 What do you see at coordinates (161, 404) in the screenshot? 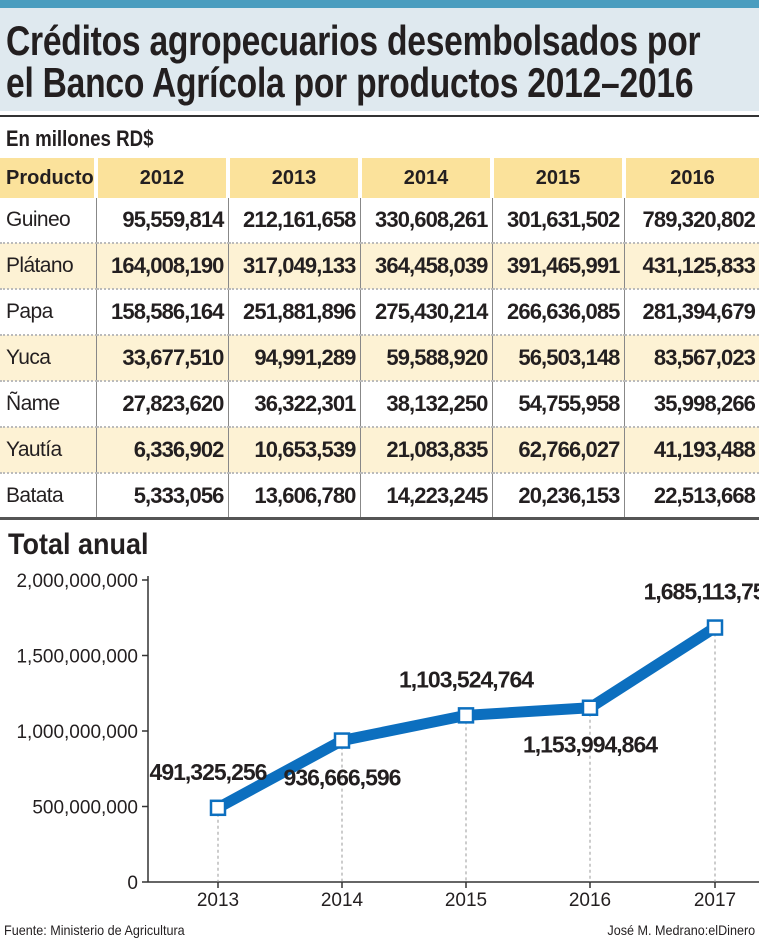
I see `value-cell: 27,823,620` at bounding box center [161, 404].